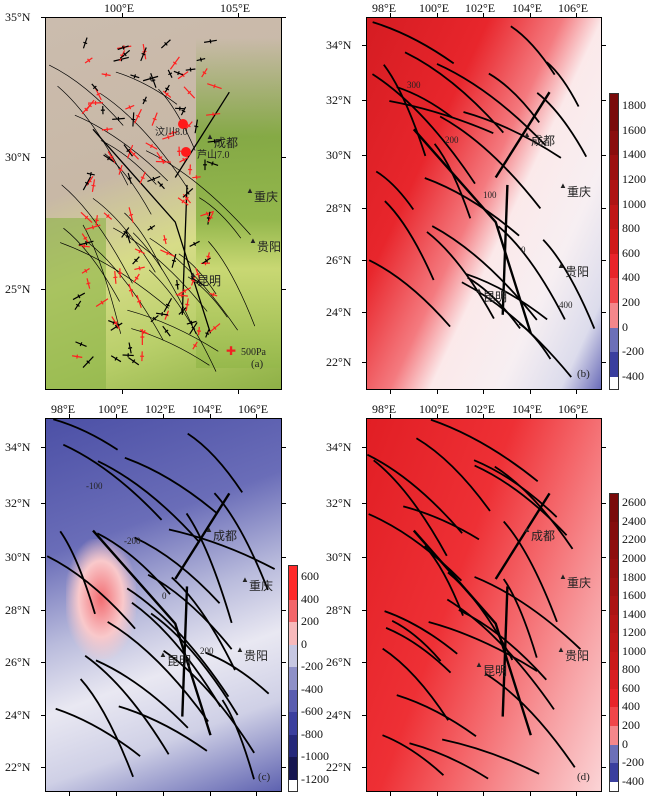  Describe the element at coordinates (315, 756) in the screenshot. I see `colorbar-tick-label: -1000` at that location.